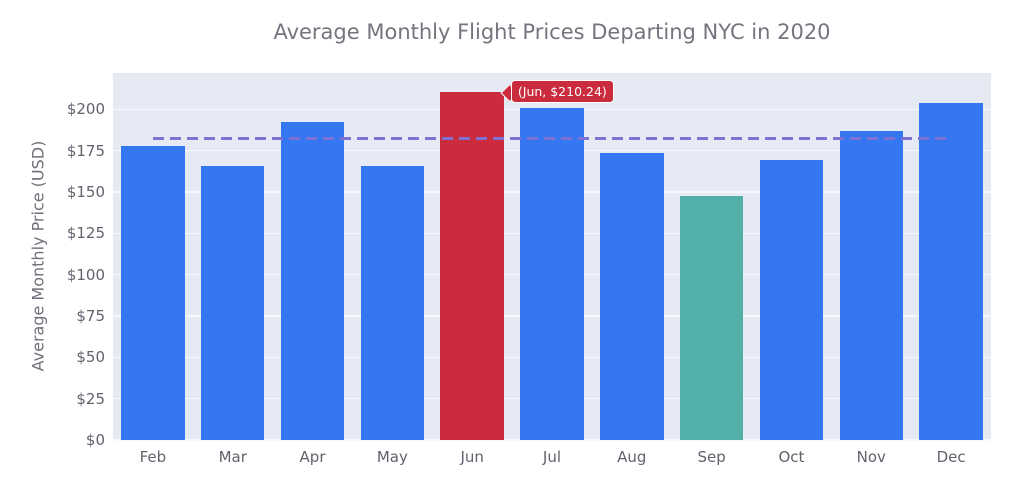 This screenshot has width=1024, height=481. Describe the element at coordinates (85, 150) in the screenshot. I see `y-tick-label-$175: $175` at that location.